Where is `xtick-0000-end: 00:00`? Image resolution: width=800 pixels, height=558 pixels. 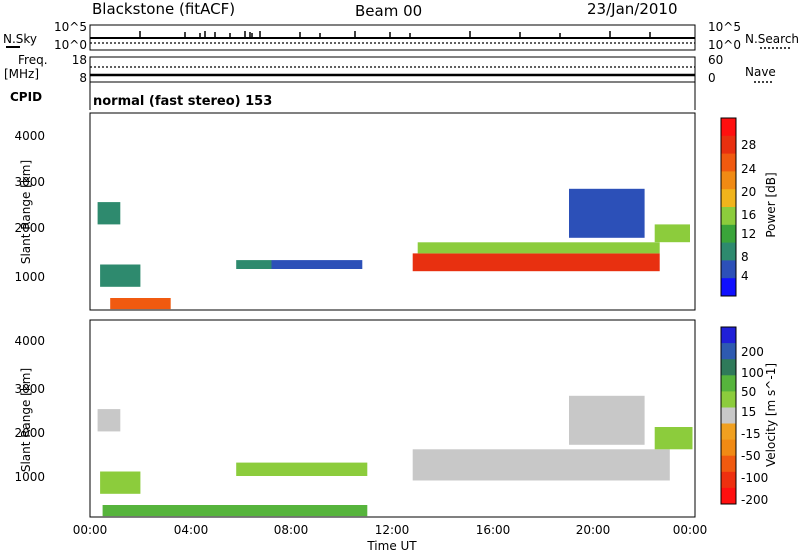
xtick-0000-end: 00:00 is located at coordinates (690, 530).